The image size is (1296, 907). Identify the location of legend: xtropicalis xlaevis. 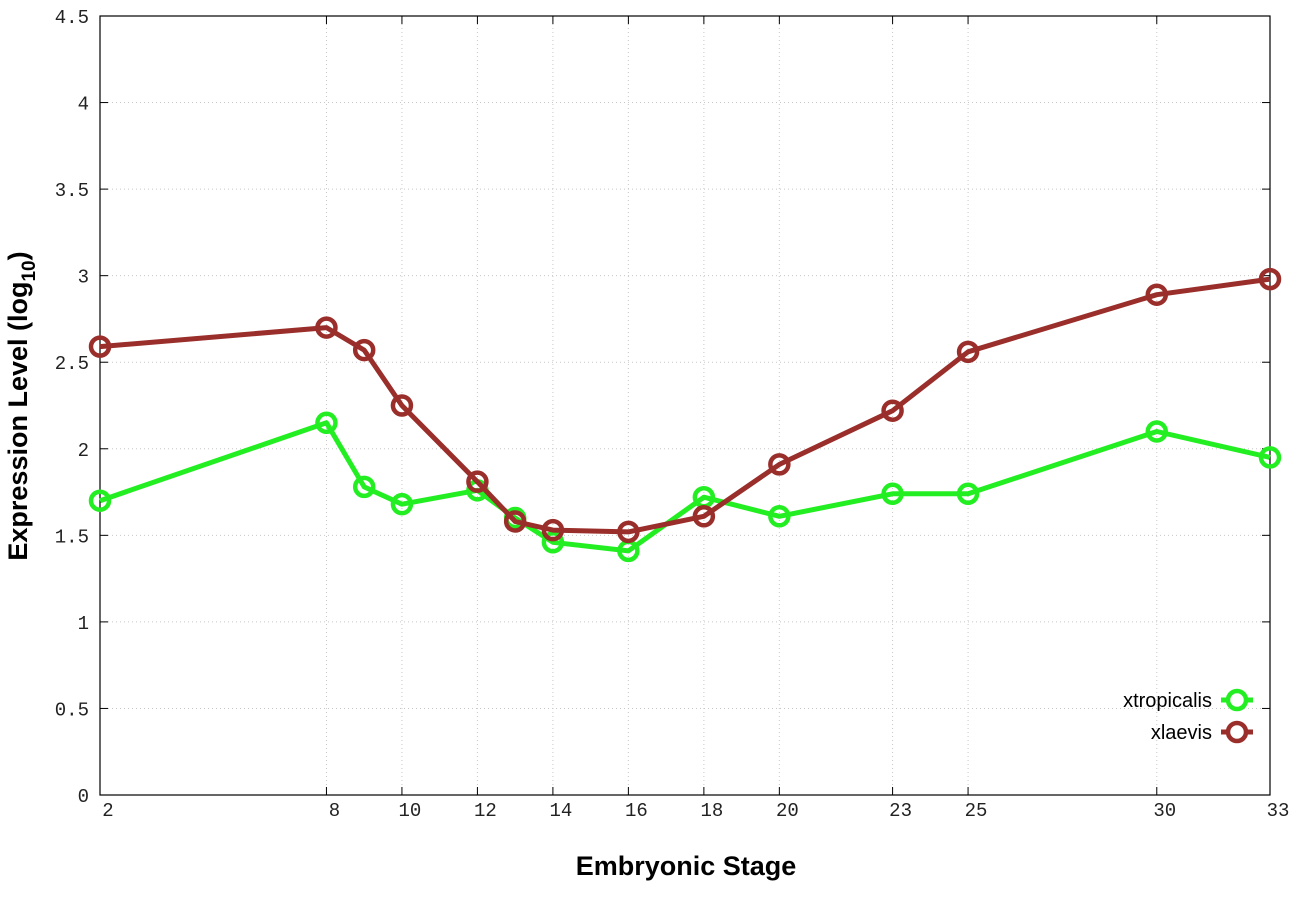
(1188, 716).